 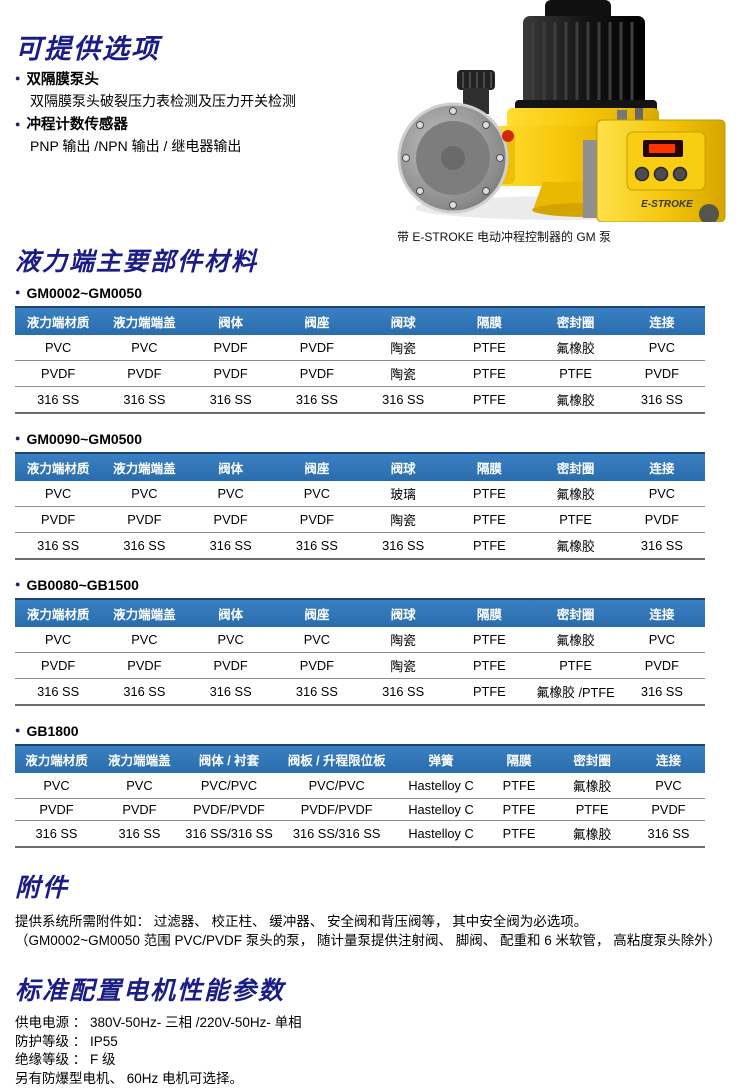 What do you see at coordinates (229, 758) in the screenshot?
I see `column-header: 阀体 / 衬套` at bounding box center [229, 758].